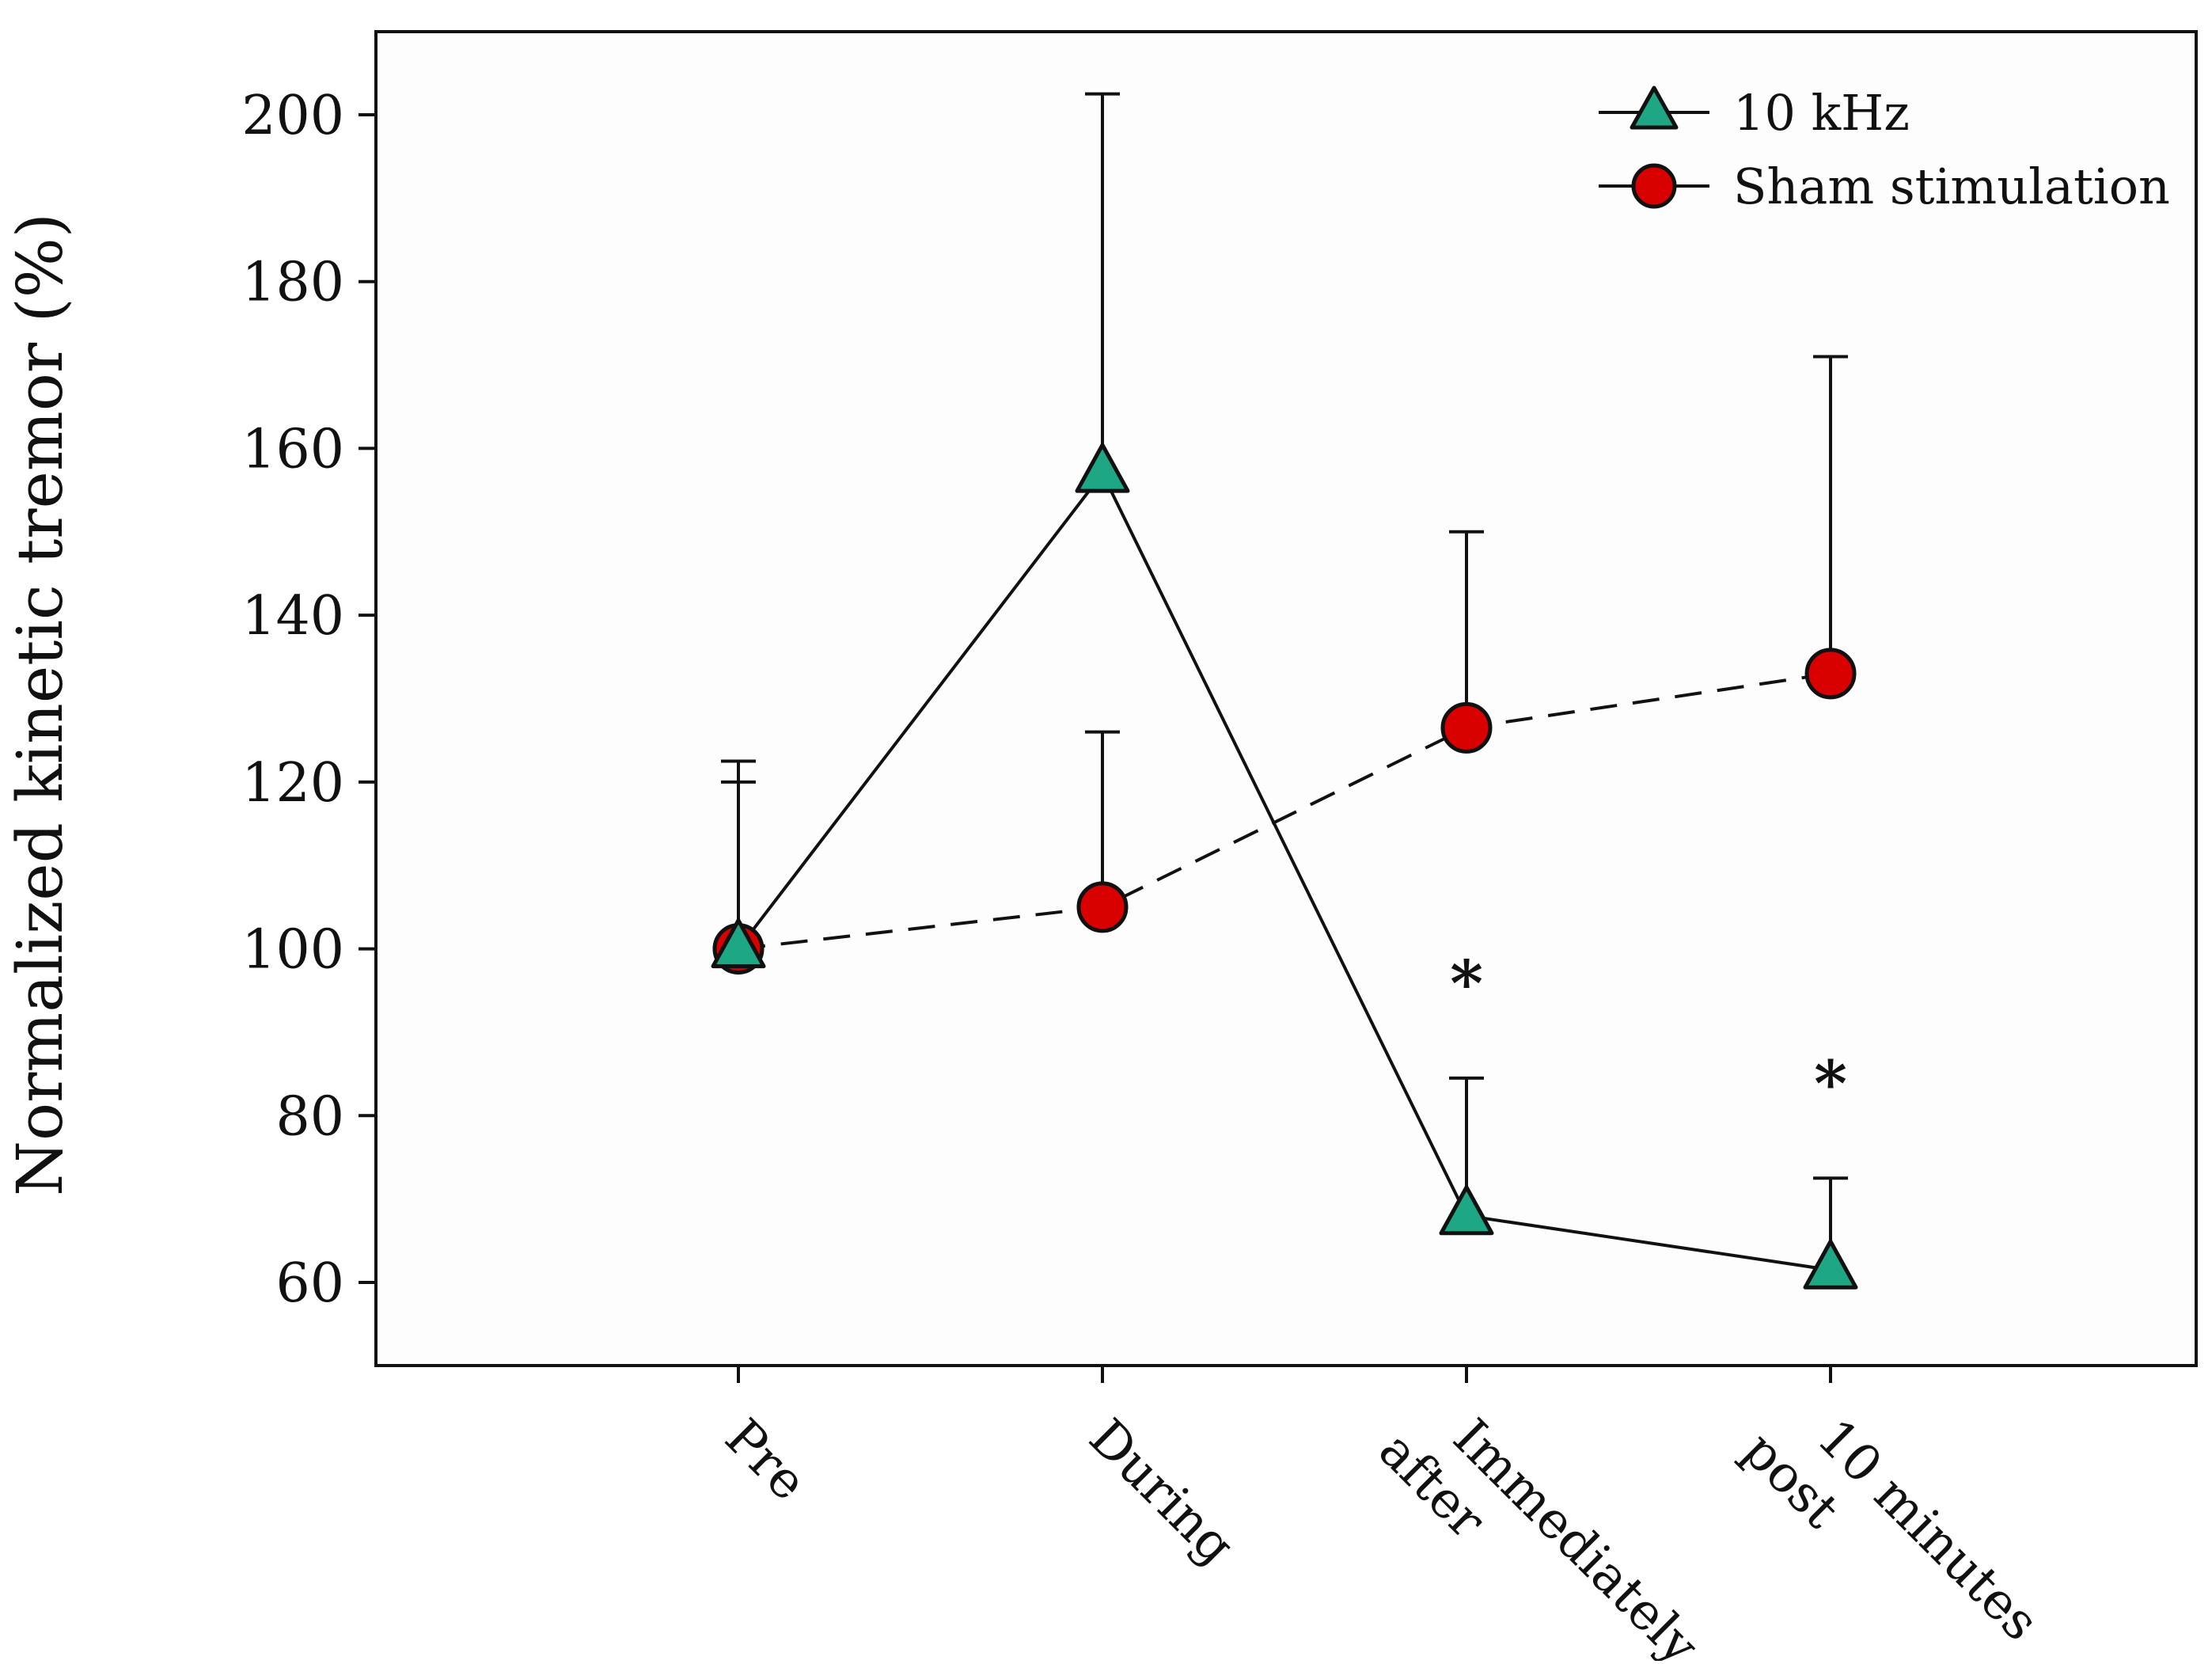 The height and width of the screenshot is (1664, 2212). What do you see at coordinates (1654, 186) in the screenshot?
I see `legend-marker-circle` at bounding box center [1654, 186].